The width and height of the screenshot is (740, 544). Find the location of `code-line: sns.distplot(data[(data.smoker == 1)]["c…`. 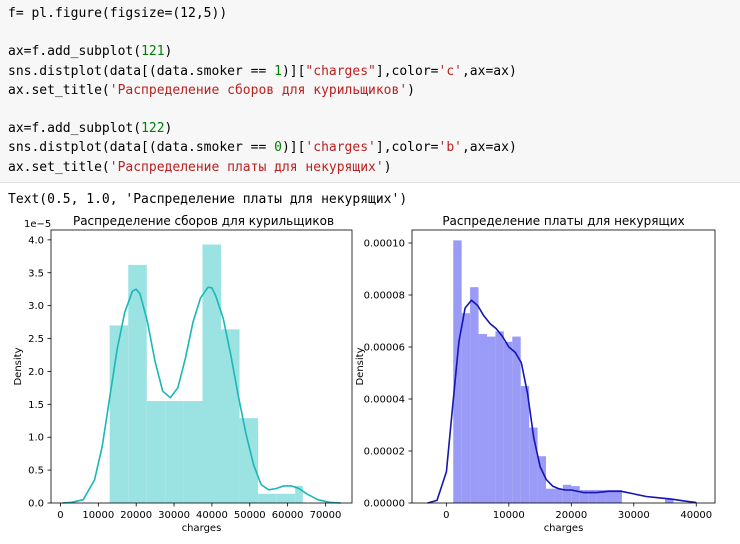

code-line: sns.distplot(data[(data.smoker == 1)]["c… is located at coordinates (374, 71).